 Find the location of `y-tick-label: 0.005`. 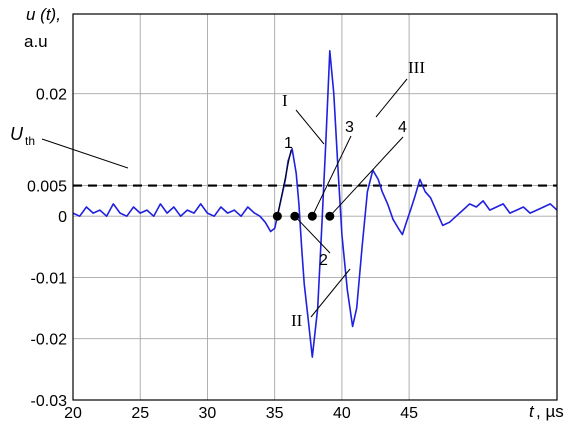

y-tick-label: 0.005 is located at coordinates (47, 187).